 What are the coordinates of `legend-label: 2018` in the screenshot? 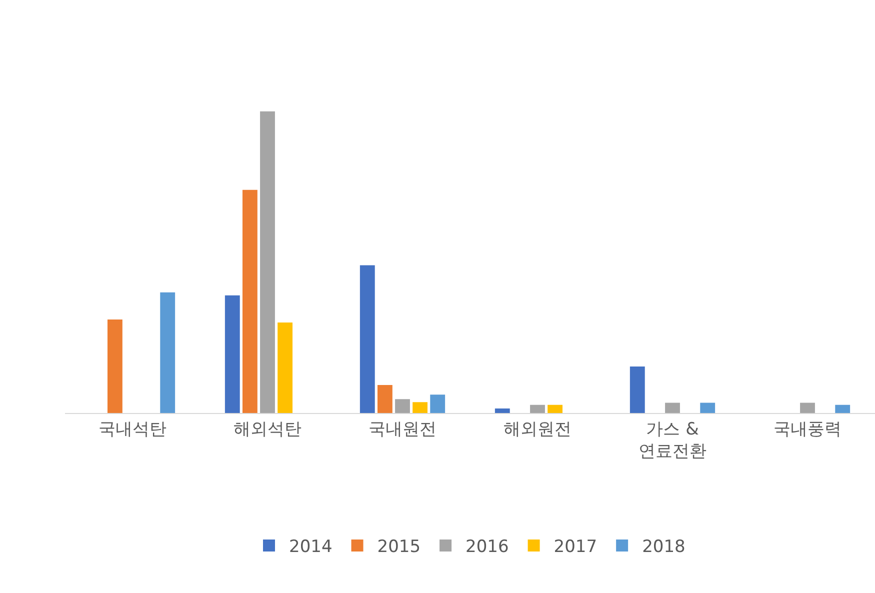 It's located at (664, 547).